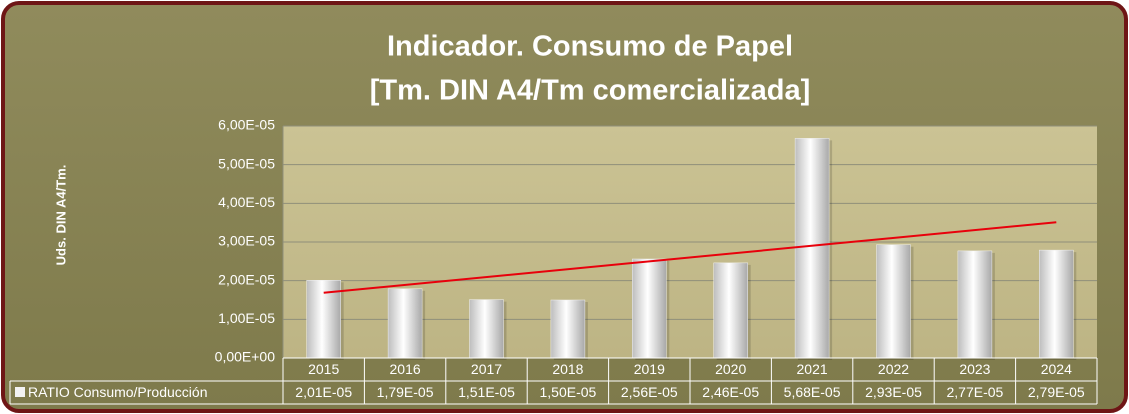 Image resolution: width=1129 pixels, height=414 pixels. What do you see at coordinates (323, 369) in the screenshot?
I see `x-tick-label: 2015` at bounding box center [323, 369].